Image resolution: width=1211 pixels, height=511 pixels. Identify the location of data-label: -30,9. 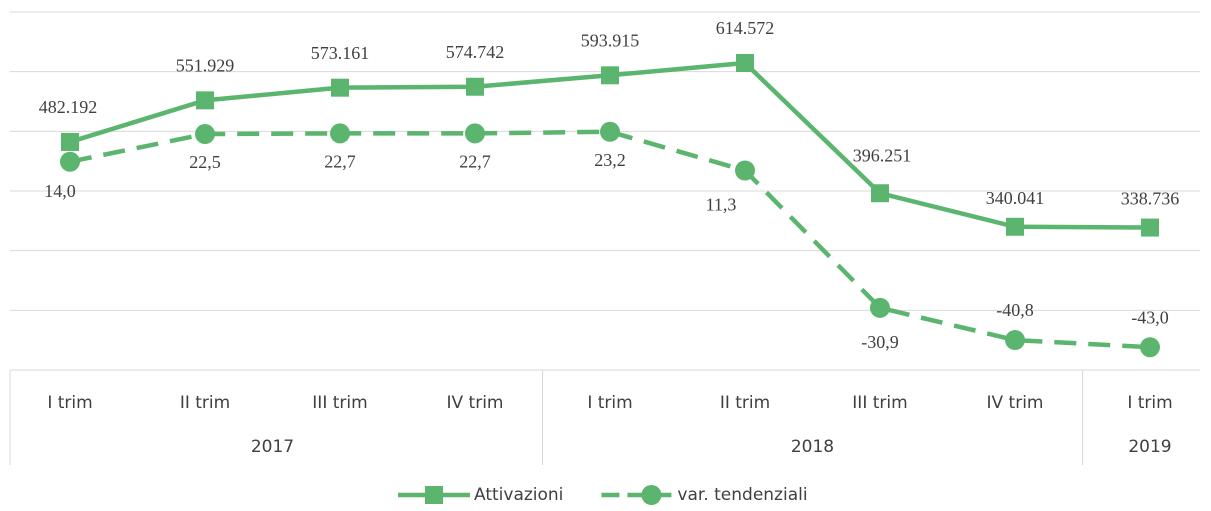
(880, 342).